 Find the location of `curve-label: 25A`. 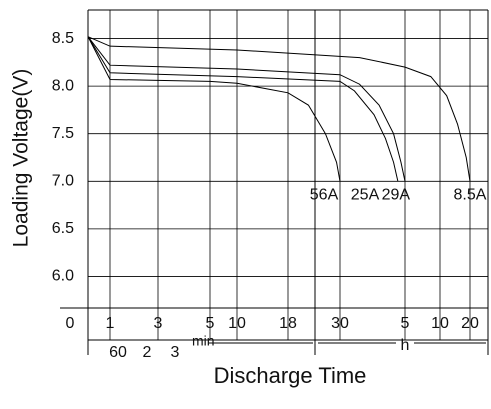

curve-label: 25A is located at coordinates (365, 195).